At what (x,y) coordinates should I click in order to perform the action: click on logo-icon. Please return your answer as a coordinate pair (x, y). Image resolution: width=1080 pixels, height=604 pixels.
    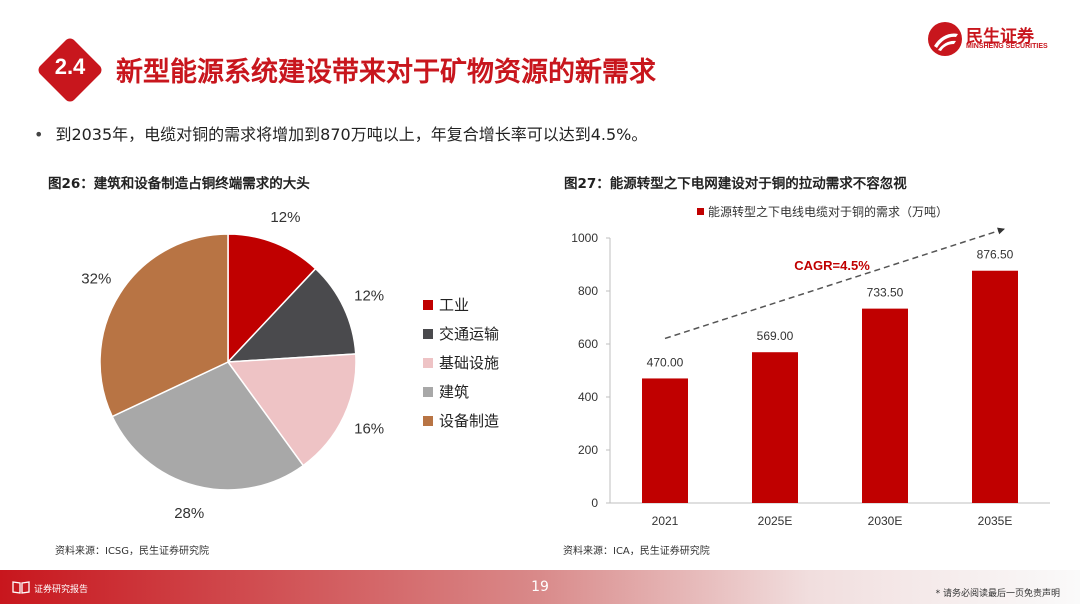
    Looking at the image, I should click on (945, 39).